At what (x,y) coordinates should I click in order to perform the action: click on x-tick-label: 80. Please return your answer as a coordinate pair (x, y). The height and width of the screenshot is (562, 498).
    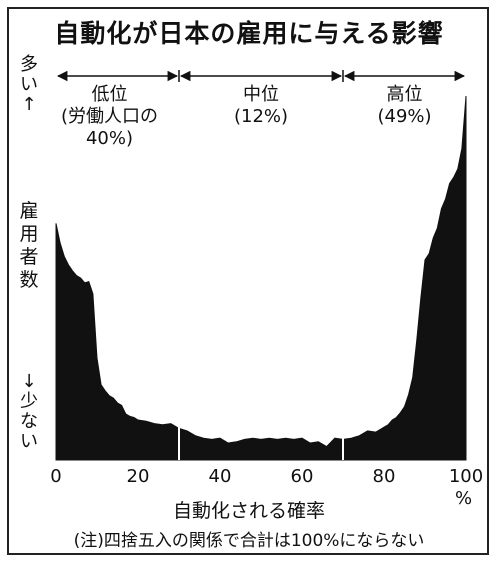
    Looking at the image, I should click on (384, 476).